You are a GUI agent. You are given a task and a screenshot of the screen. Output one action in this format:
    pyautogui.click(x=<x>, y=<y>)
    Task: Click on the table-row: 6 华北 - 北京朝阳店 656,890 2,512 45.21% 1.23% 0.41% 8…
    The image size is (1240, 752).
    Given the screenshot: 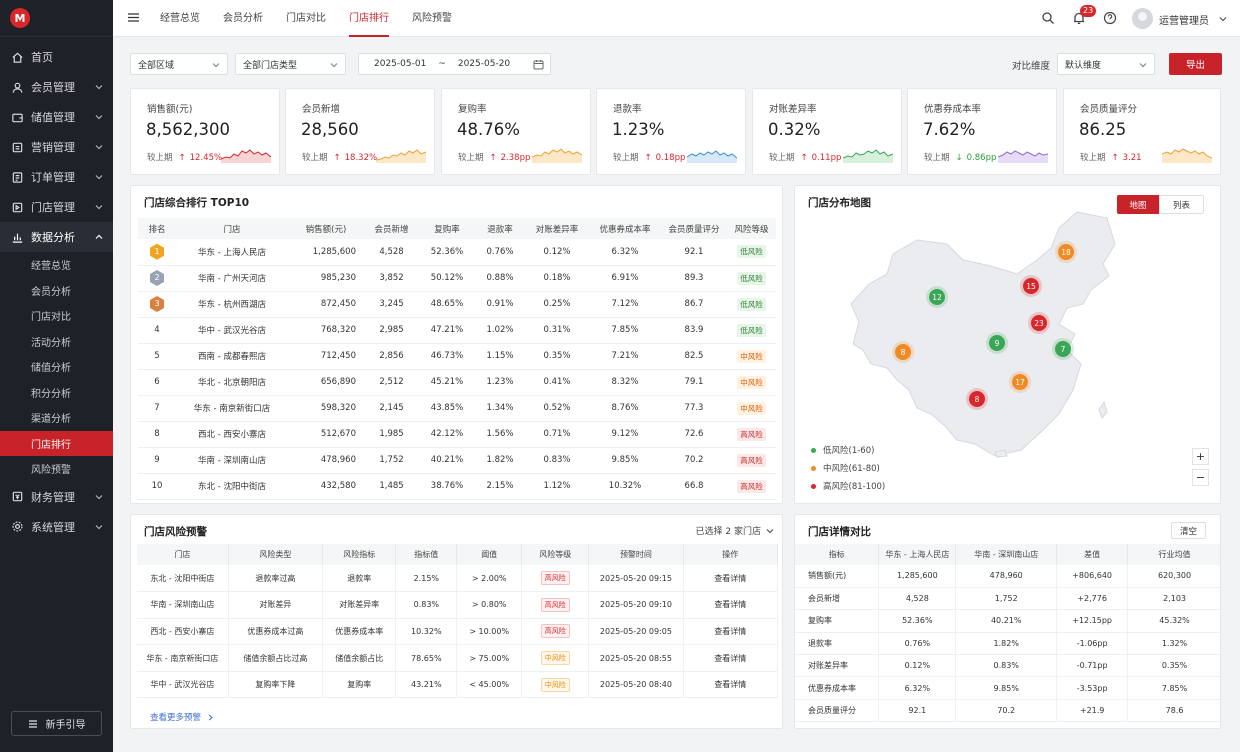 What is the action you would take?
    pyautogui.click(x=457, y=382)
    